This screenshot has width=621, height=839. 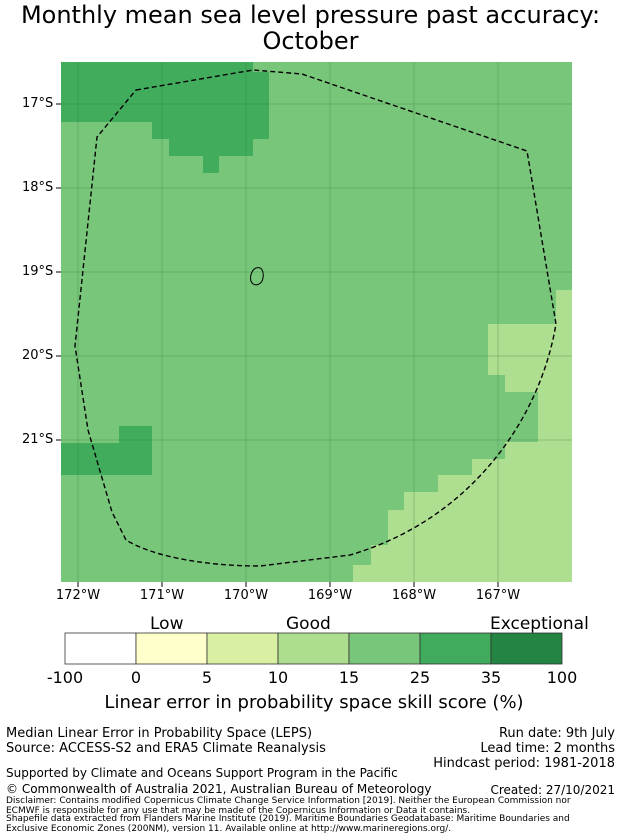 What do you see at coordinates (562, 677) in the screenshot?
I see `colorbar-tick: 100` at bounding box center [562, 677].